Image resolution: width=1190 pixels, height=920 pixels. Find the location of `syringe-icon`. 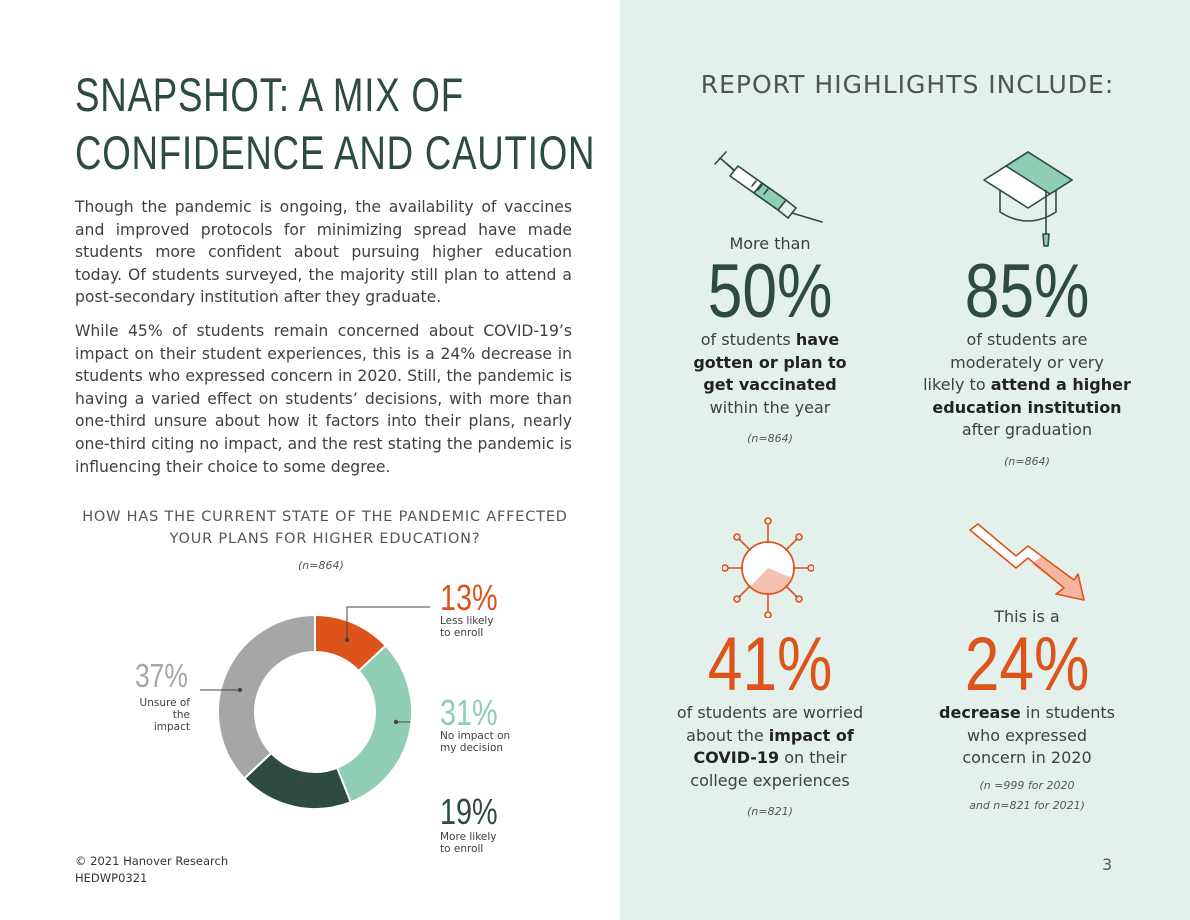

syringe-icon is located at coordinates (768, 187).